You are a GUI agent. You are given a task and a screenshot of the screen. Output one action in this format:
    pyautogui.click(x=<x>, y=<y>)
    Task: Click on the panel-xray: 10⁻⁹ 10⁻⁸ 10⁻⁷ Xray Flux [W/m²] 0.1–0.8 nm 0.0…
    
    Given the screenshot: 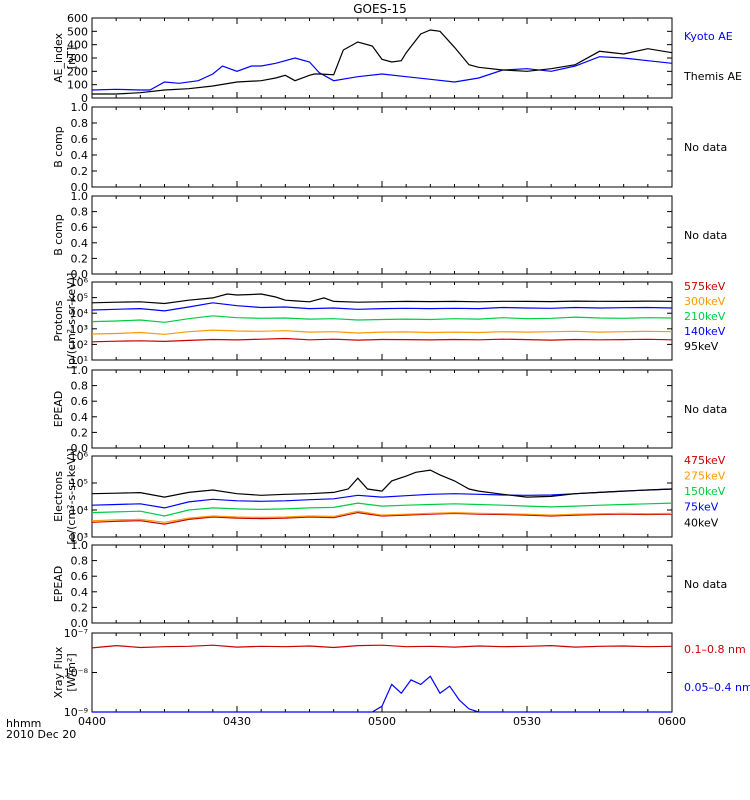 What is the action you would take?
    pyautogui.click(x=401, y=673)
    